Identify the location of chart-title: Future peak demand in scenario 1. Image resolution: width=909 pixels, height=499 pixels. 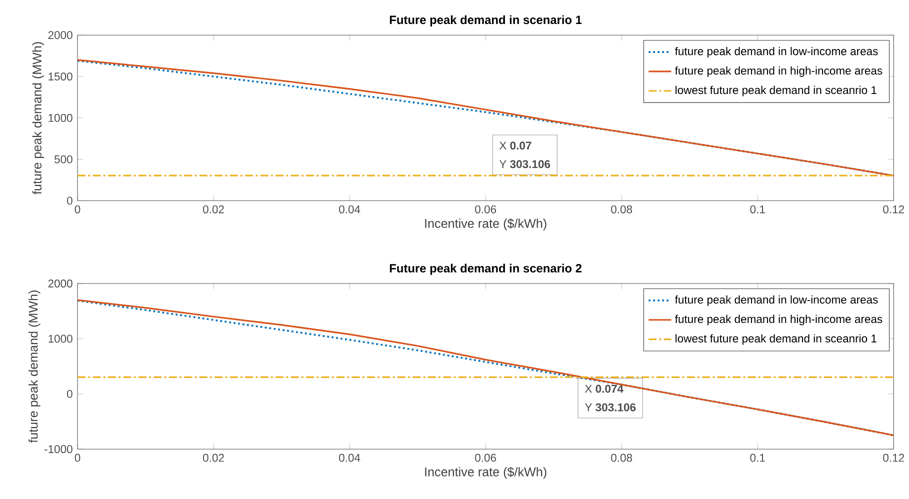
(486, 21).